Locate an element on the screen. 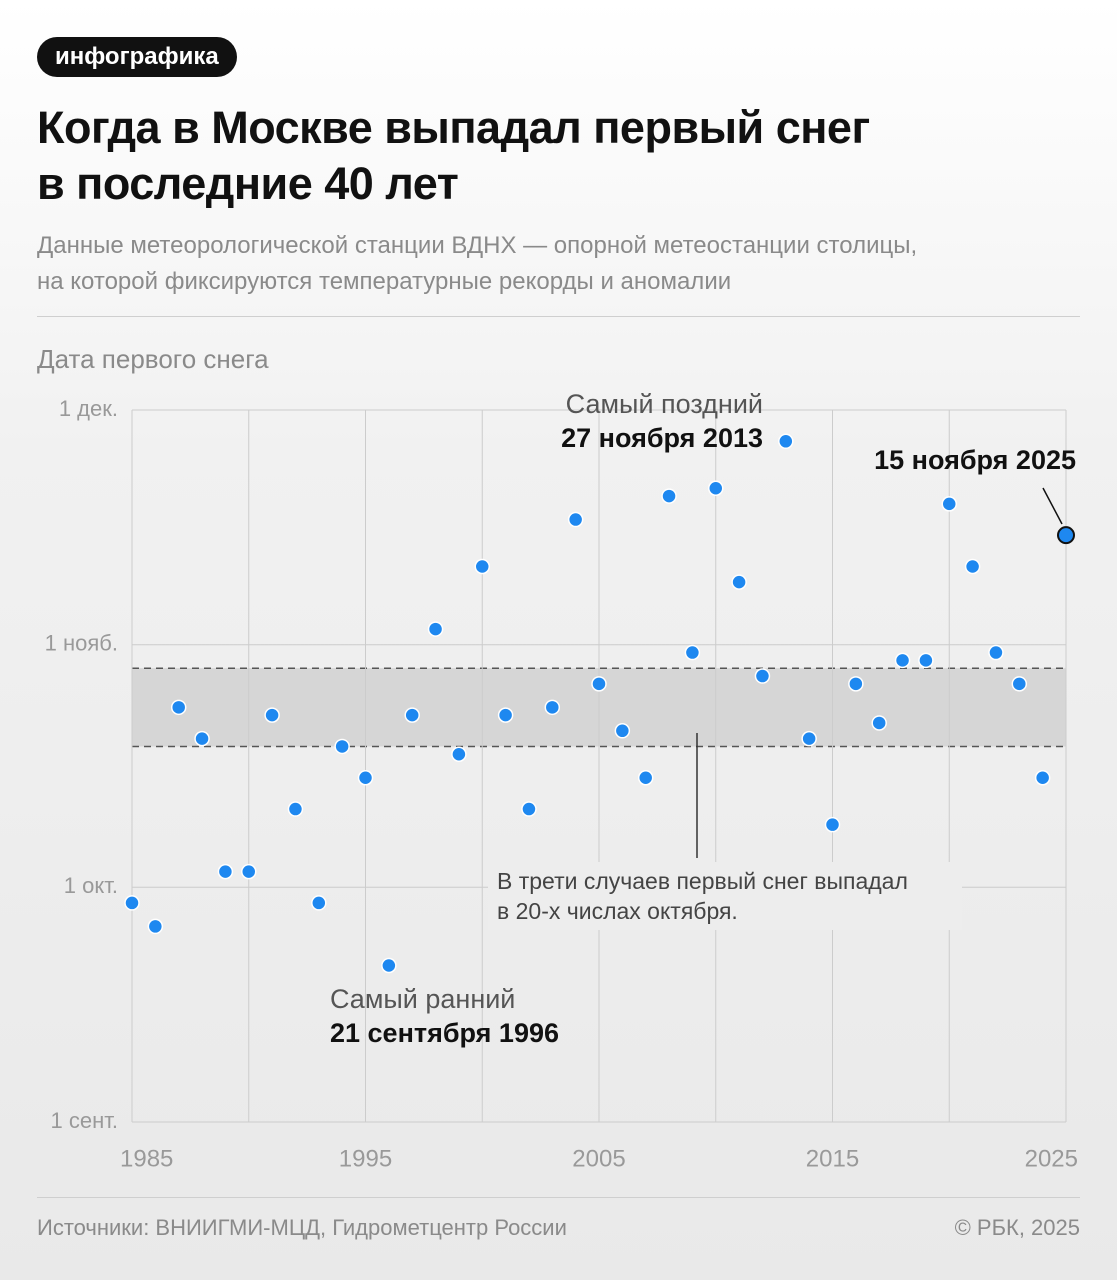  annotation: 21 сентября 1996 is located at coordinates (444, 1033).